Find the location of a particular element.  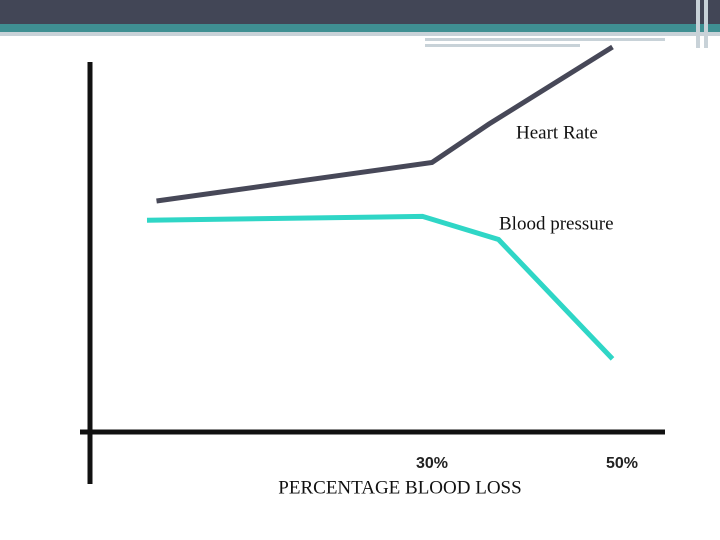

x-tick-label: 50% is located at coordinates (622, 463).